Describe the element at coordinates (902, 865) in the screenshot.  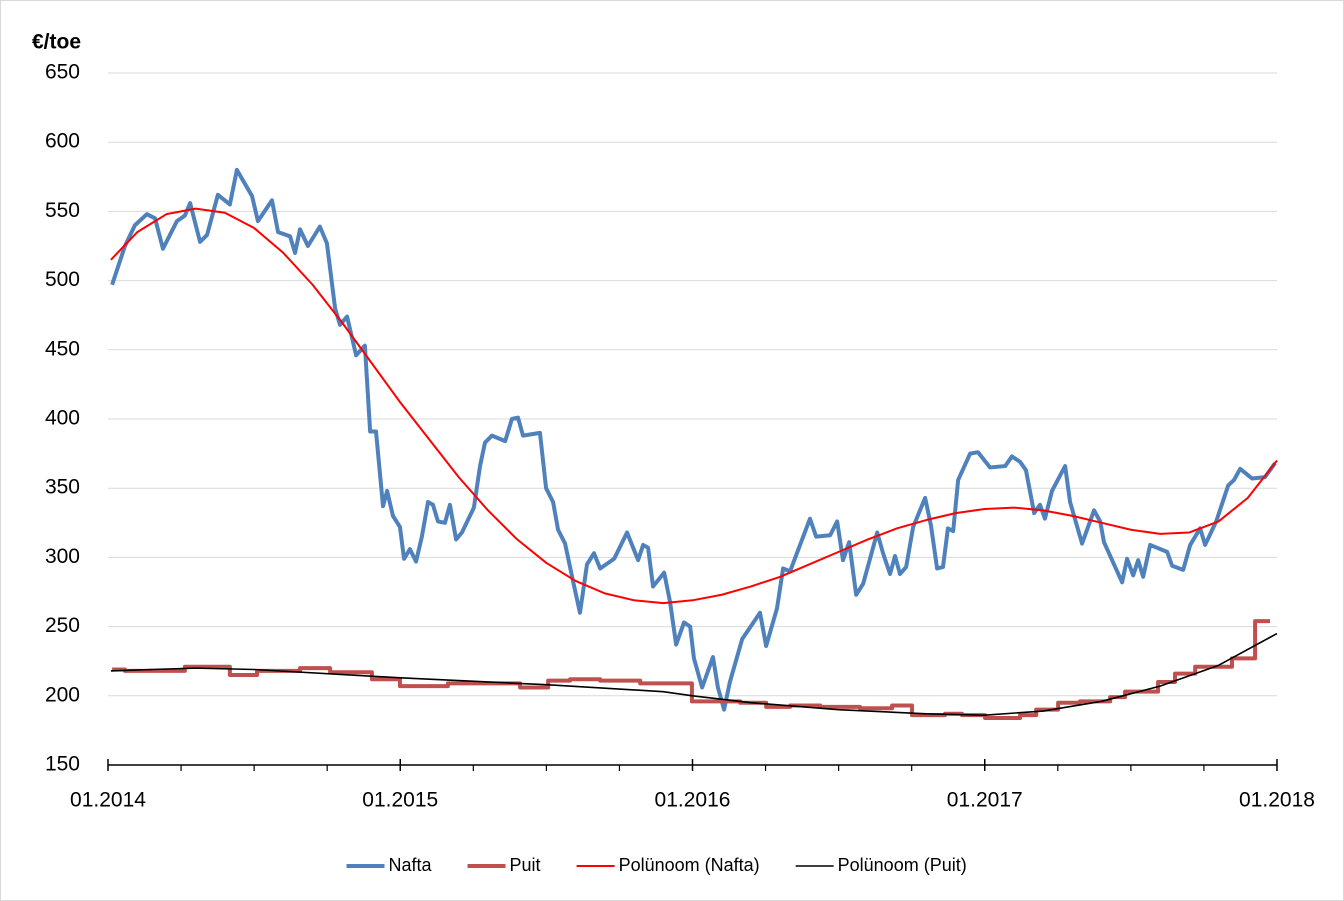
I see `legend-label: Polünoom (Puit)` at that location.